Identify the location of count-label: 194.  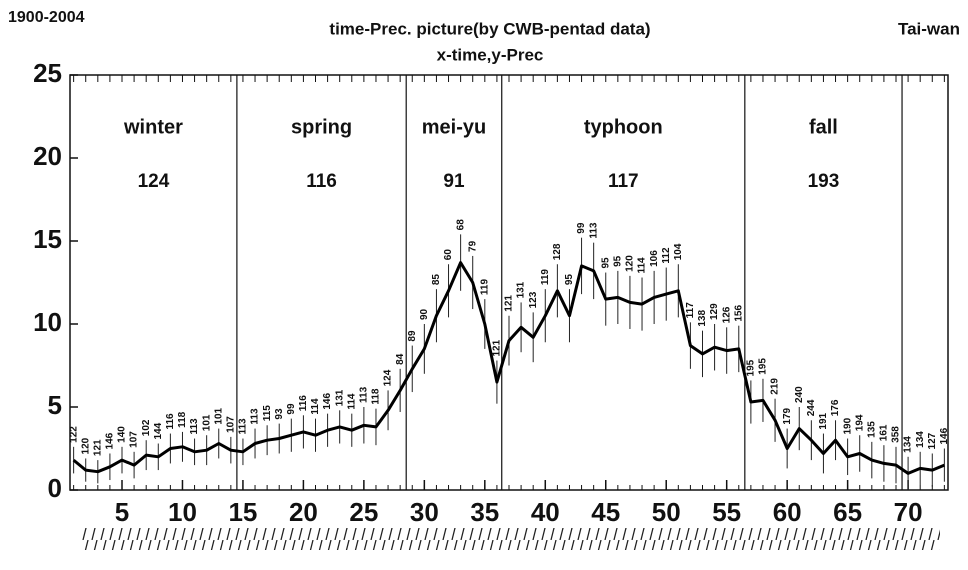
(859, 422).